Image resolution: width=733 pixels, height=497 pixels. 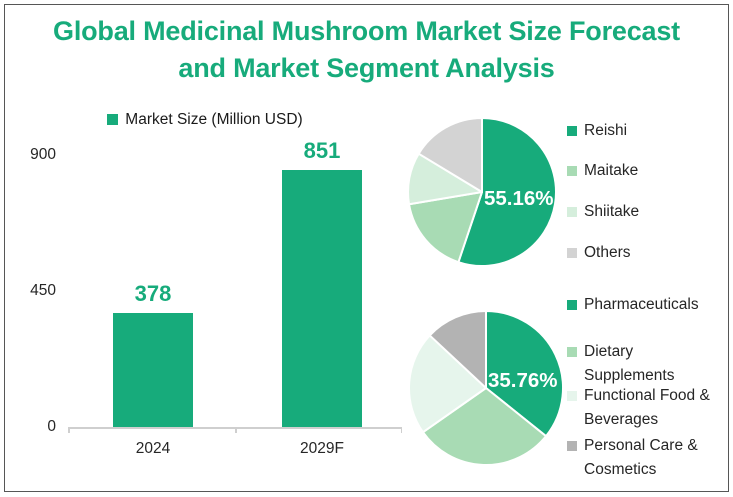 I want to click on bar-2029F, so click(x=322, y=298).